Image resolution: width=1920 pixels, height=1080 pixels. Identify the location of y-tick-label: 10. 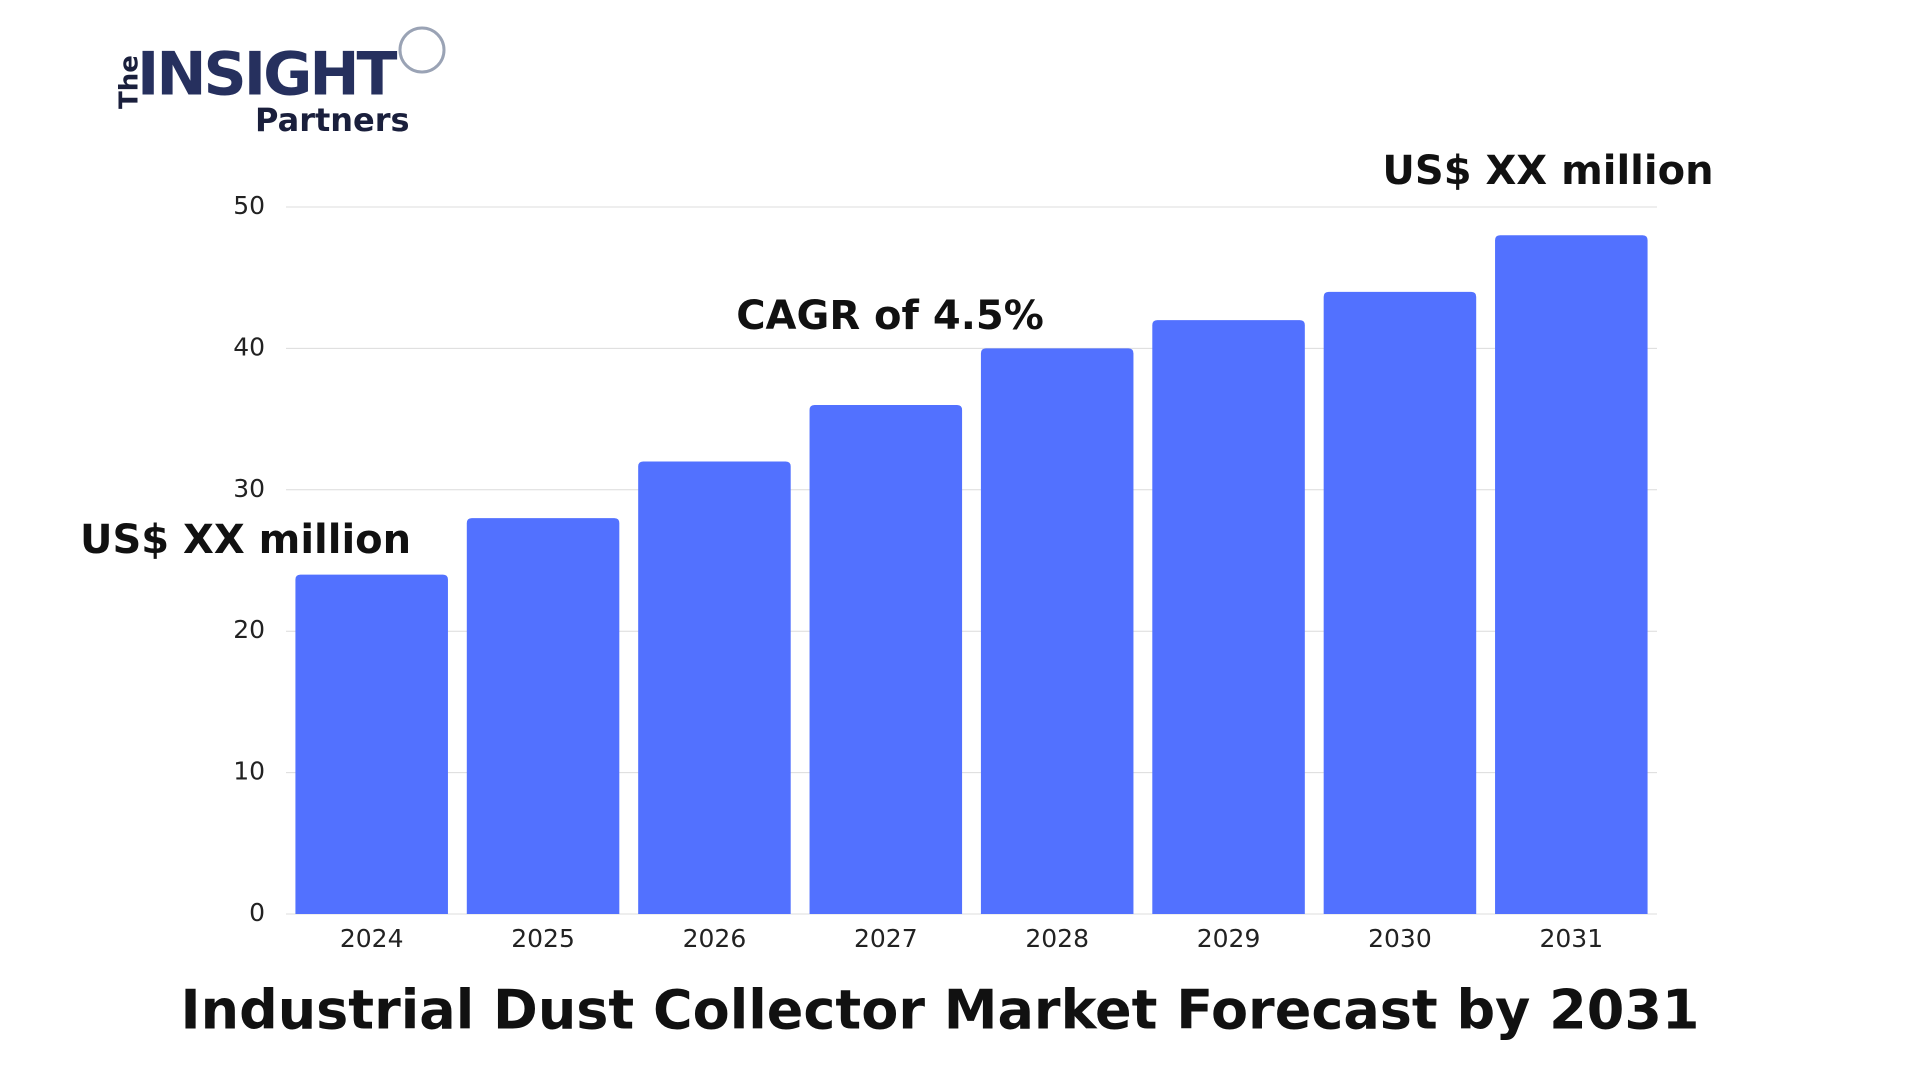
(249, 771).